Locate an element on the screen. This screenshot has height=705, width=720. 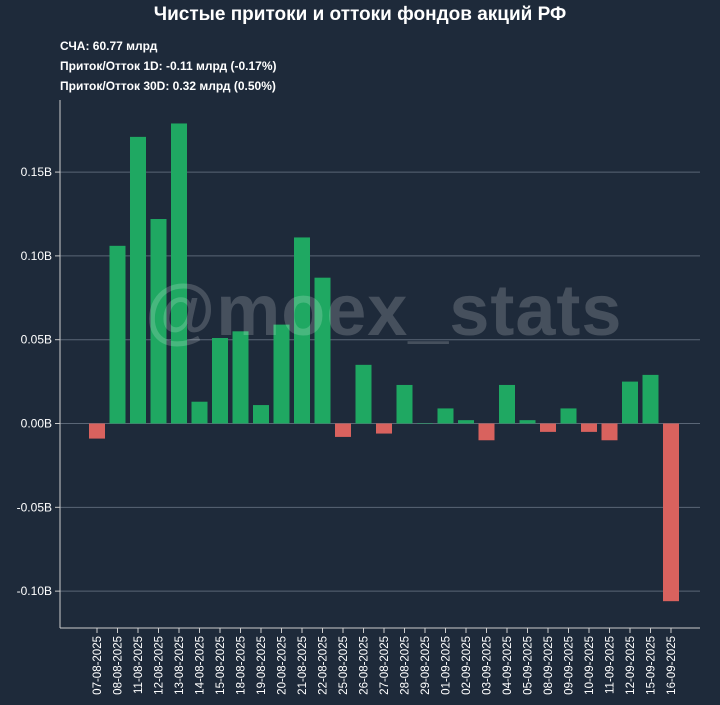
x-tick-label: 28-08-2025 is located at coordinates (406, 665).